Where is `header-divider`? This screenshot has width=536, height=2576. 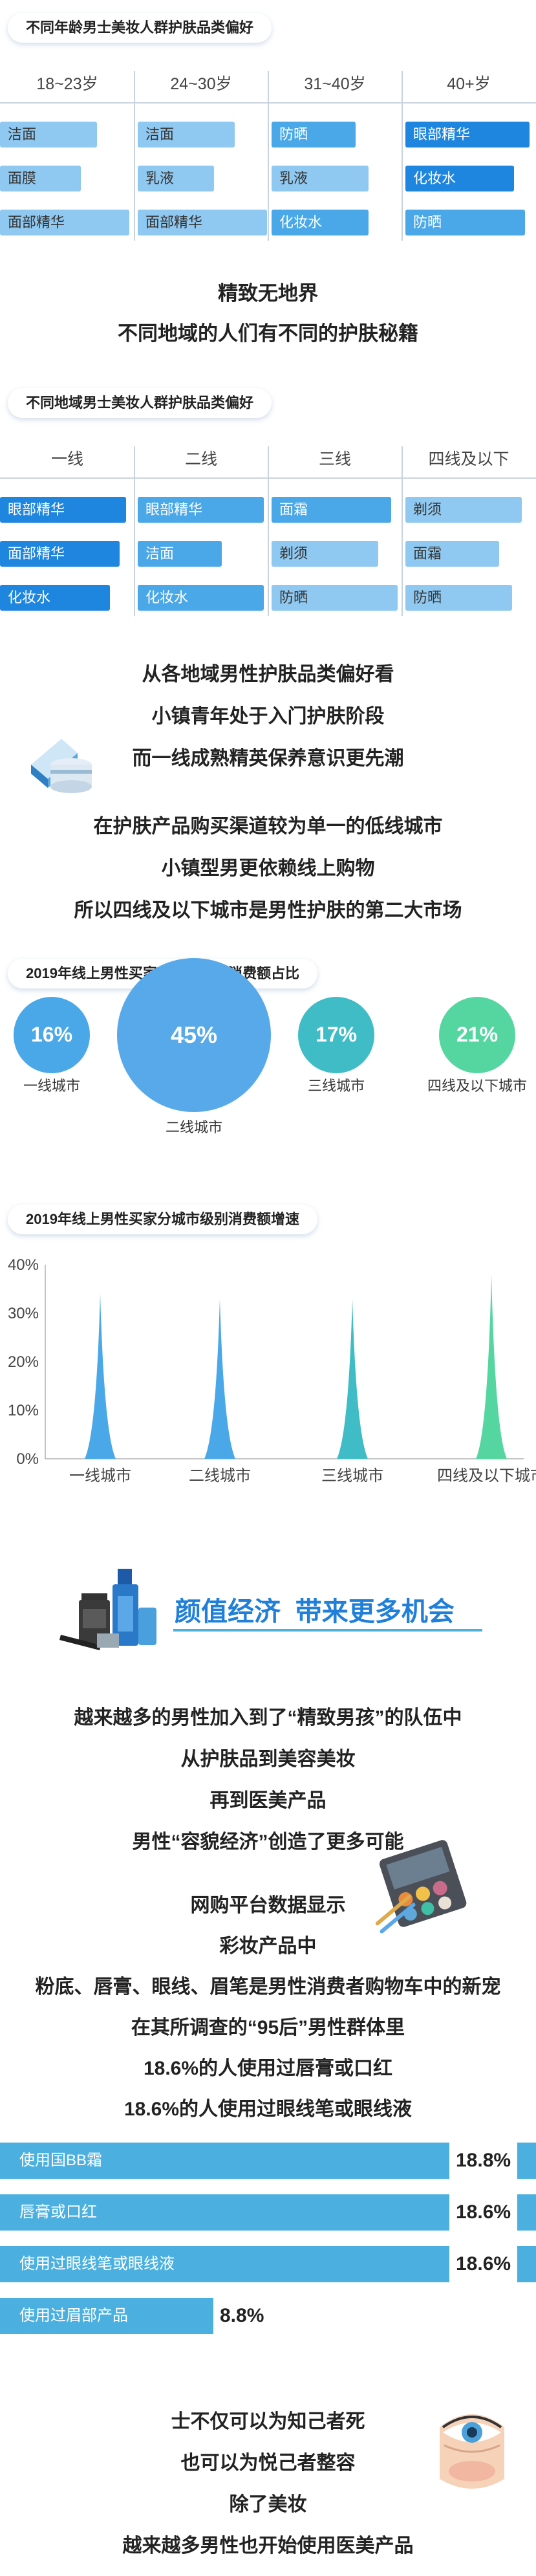
header-divider is located at coordinates (268, 103).